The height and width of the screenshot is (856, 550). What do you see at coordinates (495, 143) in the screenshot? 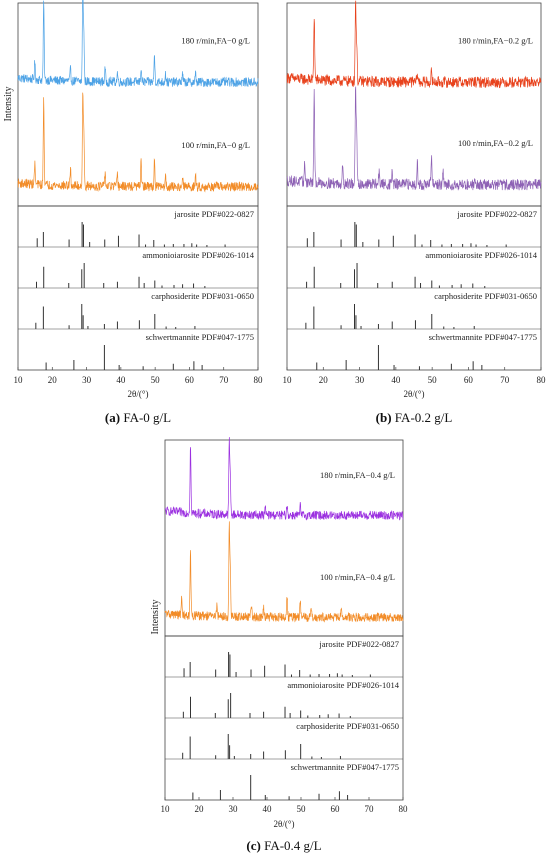
I see `series-label-1: 100 r/min,FA−0.2 g/L` at bounding box center [495, 143].